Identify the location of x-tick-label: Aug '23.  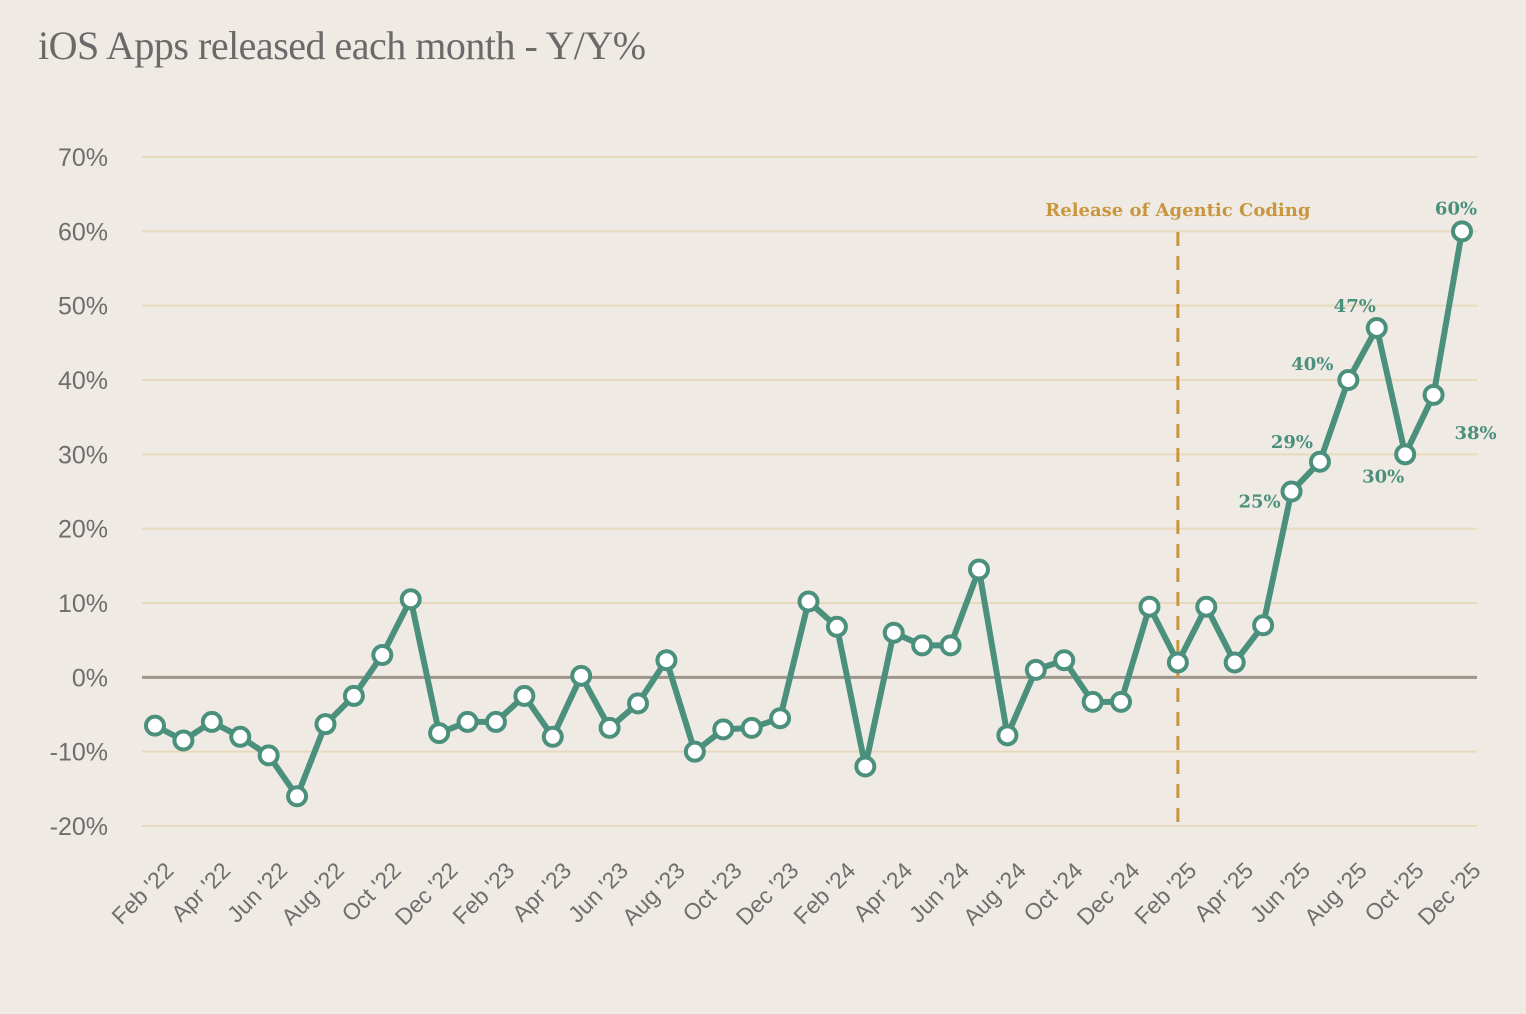
(653, 893).